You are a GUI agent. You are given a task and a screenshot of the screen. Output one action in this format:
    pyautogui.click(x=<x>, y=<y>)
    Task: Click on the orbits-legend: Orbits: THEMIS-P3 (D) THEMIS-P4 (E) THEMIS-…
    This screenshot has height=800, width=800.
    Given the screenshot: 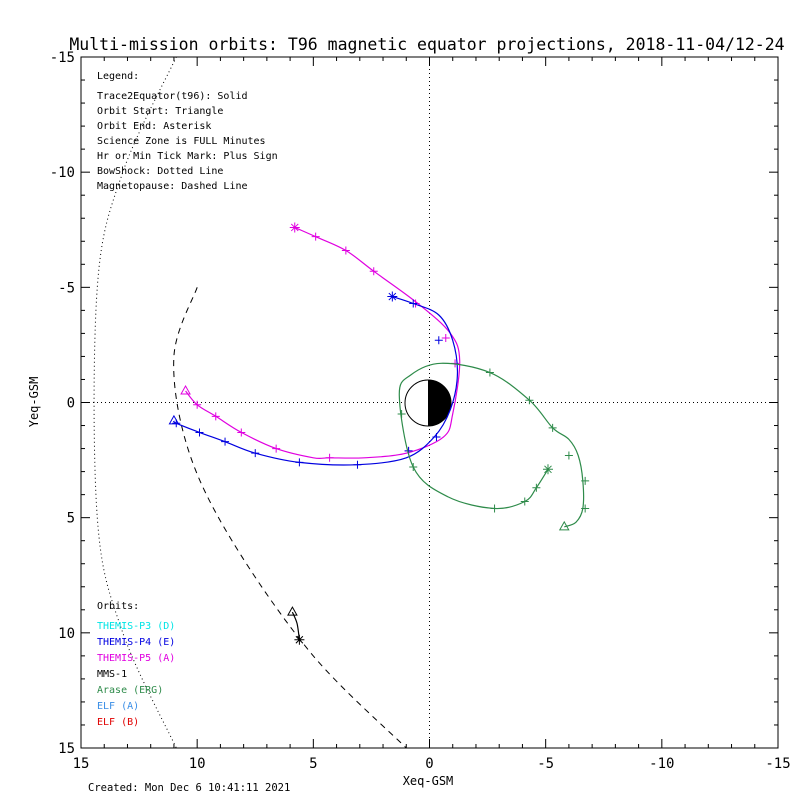 What is the action you would take?
    pyautogui.click(x=136, y=664)
    